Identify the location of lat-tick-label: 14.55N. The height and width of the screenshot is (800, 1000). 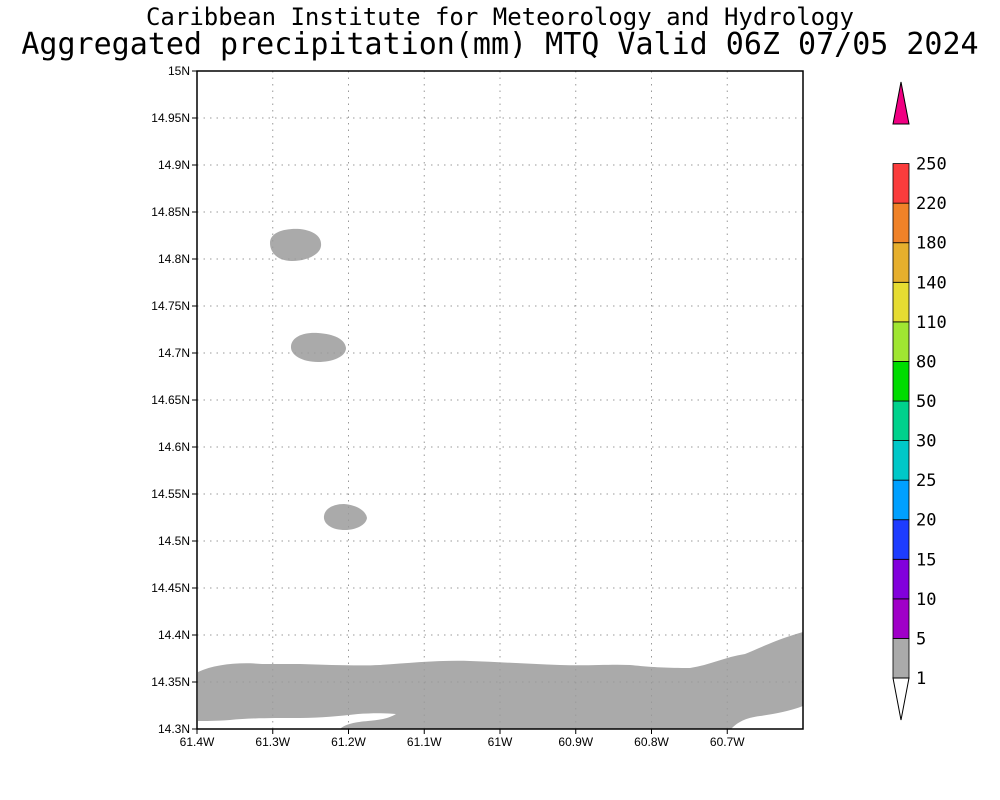
(170, 494).